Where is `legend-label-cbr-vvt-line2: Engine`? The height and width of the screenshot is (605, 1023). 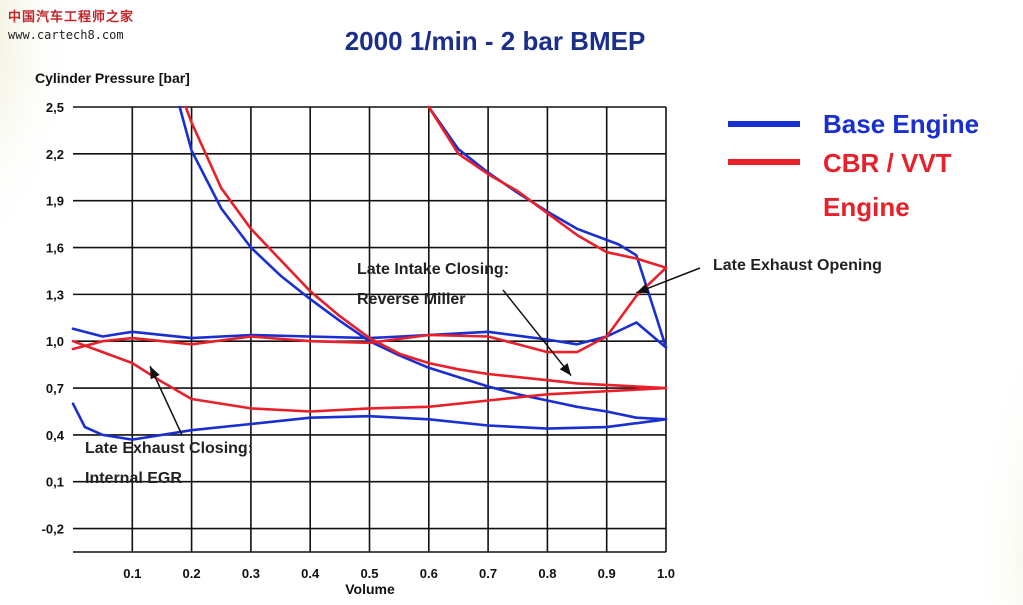 legend-label-cbr-vvt-line2: Engine is located at coordinates (866, 207).